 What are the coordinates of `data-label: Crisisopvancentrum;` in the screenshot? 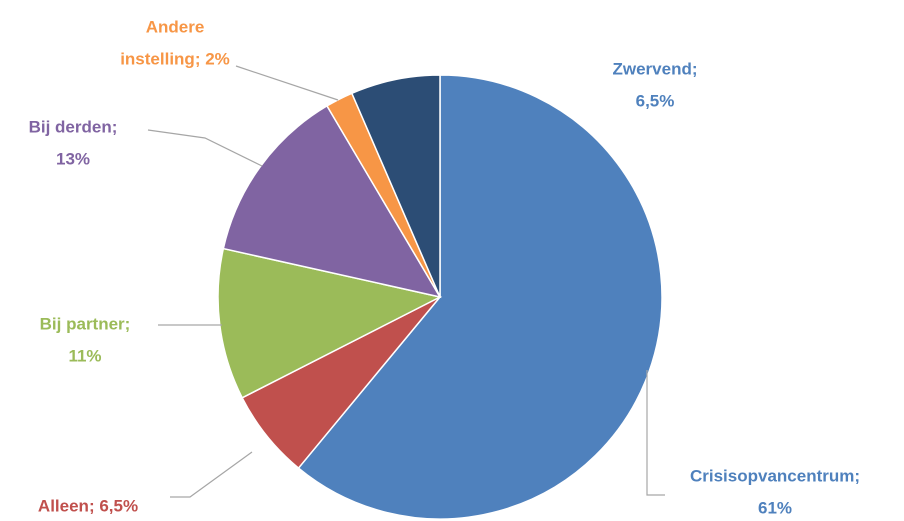 It's located at (775, 475).